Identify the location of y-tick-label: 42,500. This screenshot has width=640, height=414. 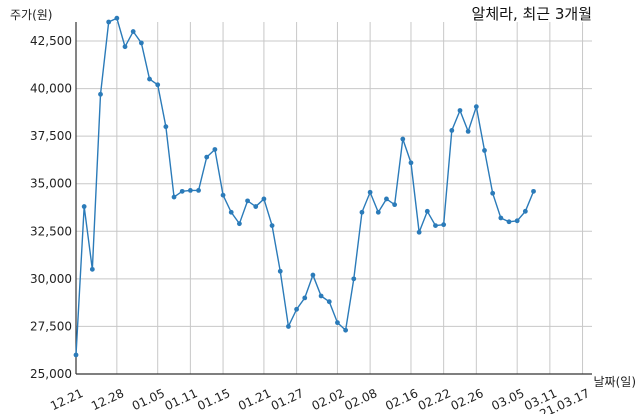
(51, 41).